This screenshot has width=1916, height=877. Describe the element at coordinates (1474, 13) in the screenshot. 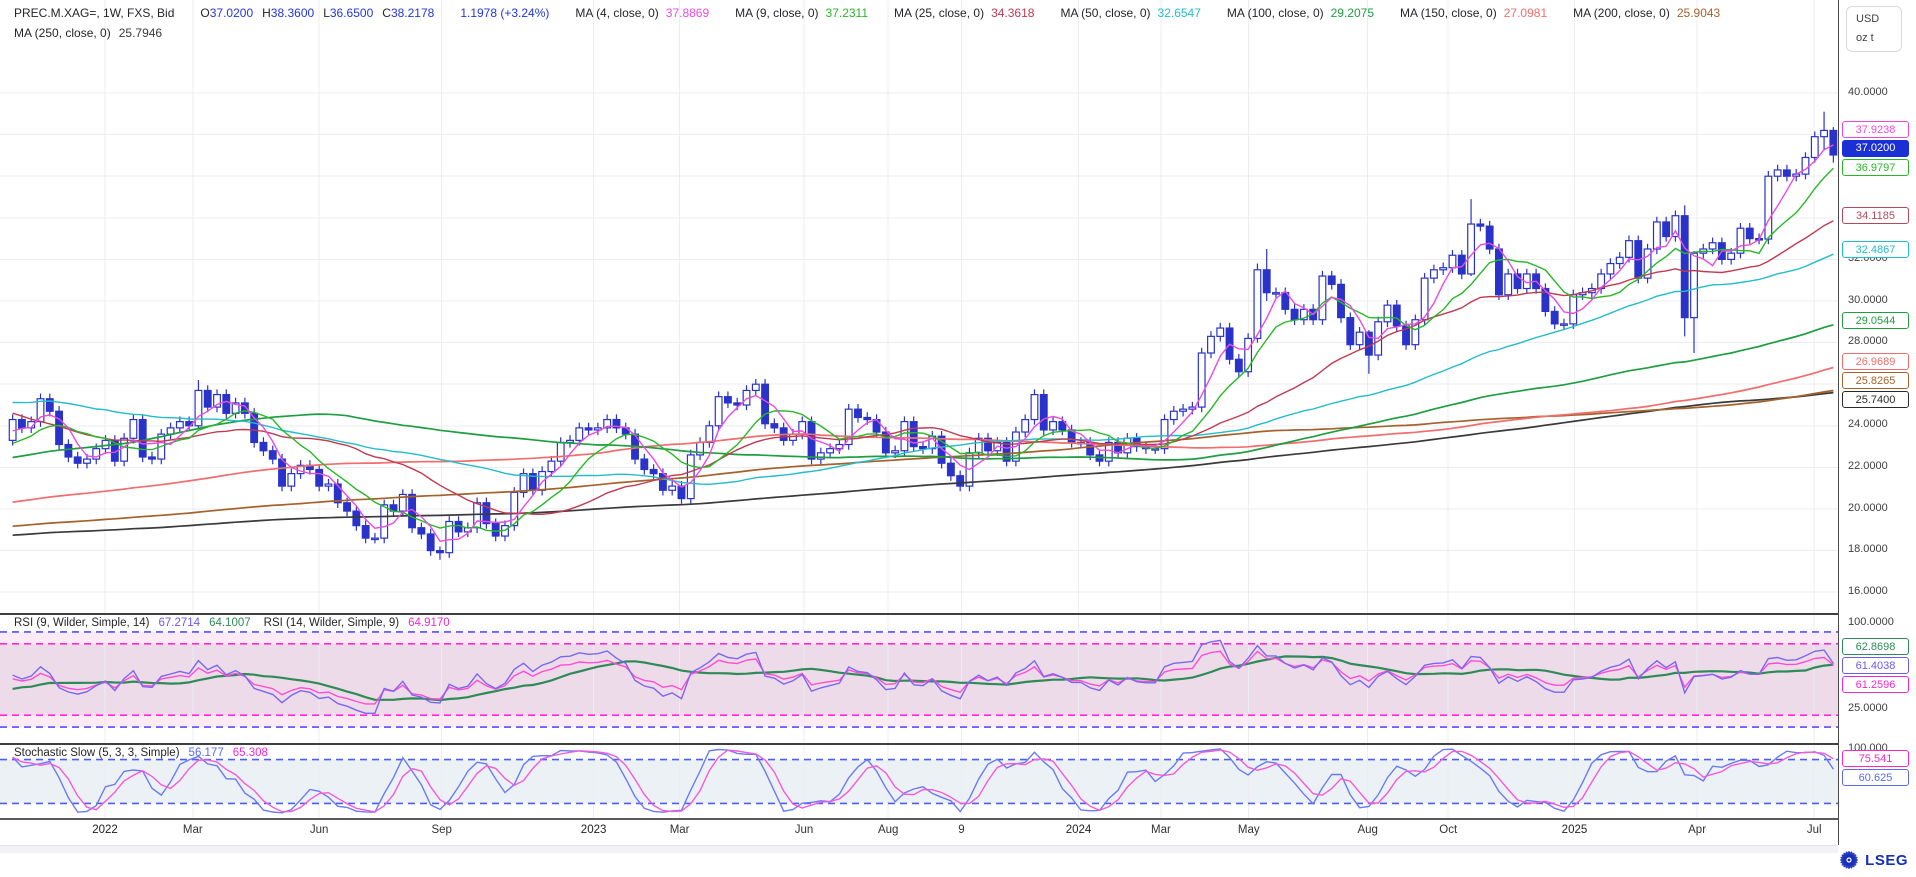

I see `ma-legend-item-150: MA (150, close, 0) 27.0981` at that location.